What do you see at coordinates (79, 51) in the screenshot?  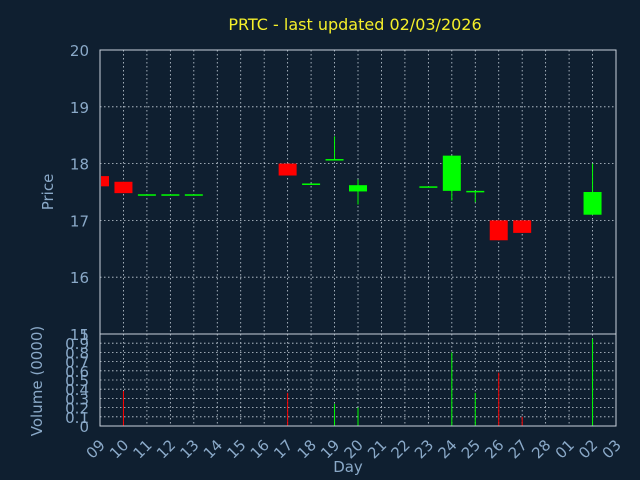 I see `price-y-tick-label: 20` at bounding box center [79, 51].